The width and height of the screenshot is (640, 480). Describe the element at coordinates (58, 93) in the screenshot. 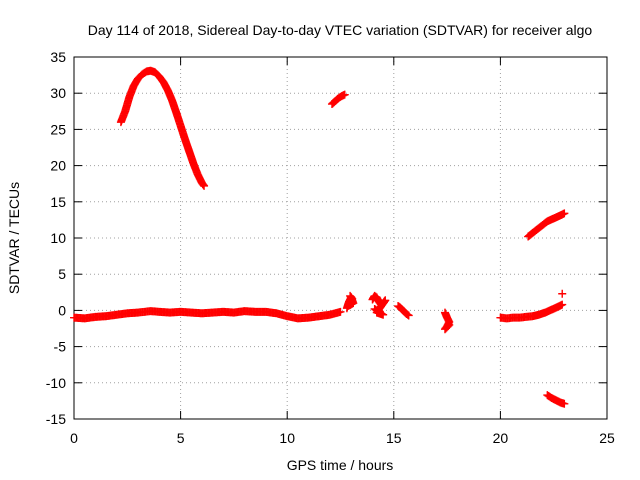

I see `y-tick-label: 30` at that location.